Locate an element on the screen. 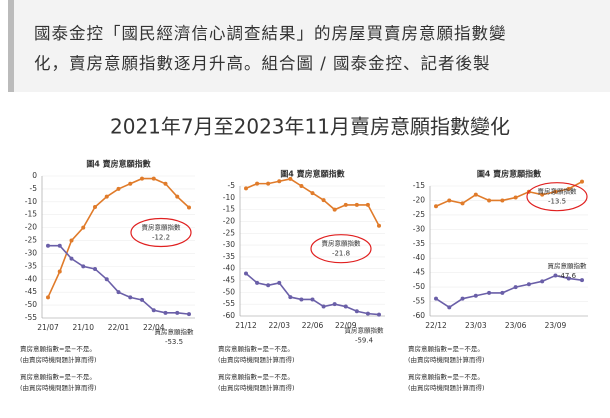 The height and width of the screenshot is (418, 610). x-tick-label: 23/06 is located at coordinates (516, 325).